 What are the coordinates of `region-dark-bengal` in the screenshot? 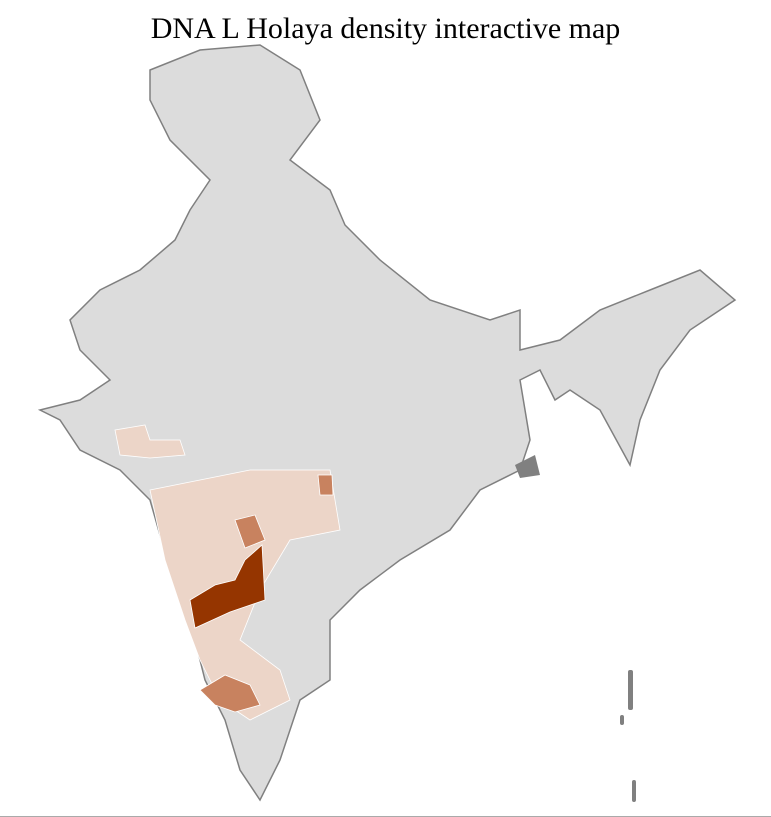 It's located at (527, 466).